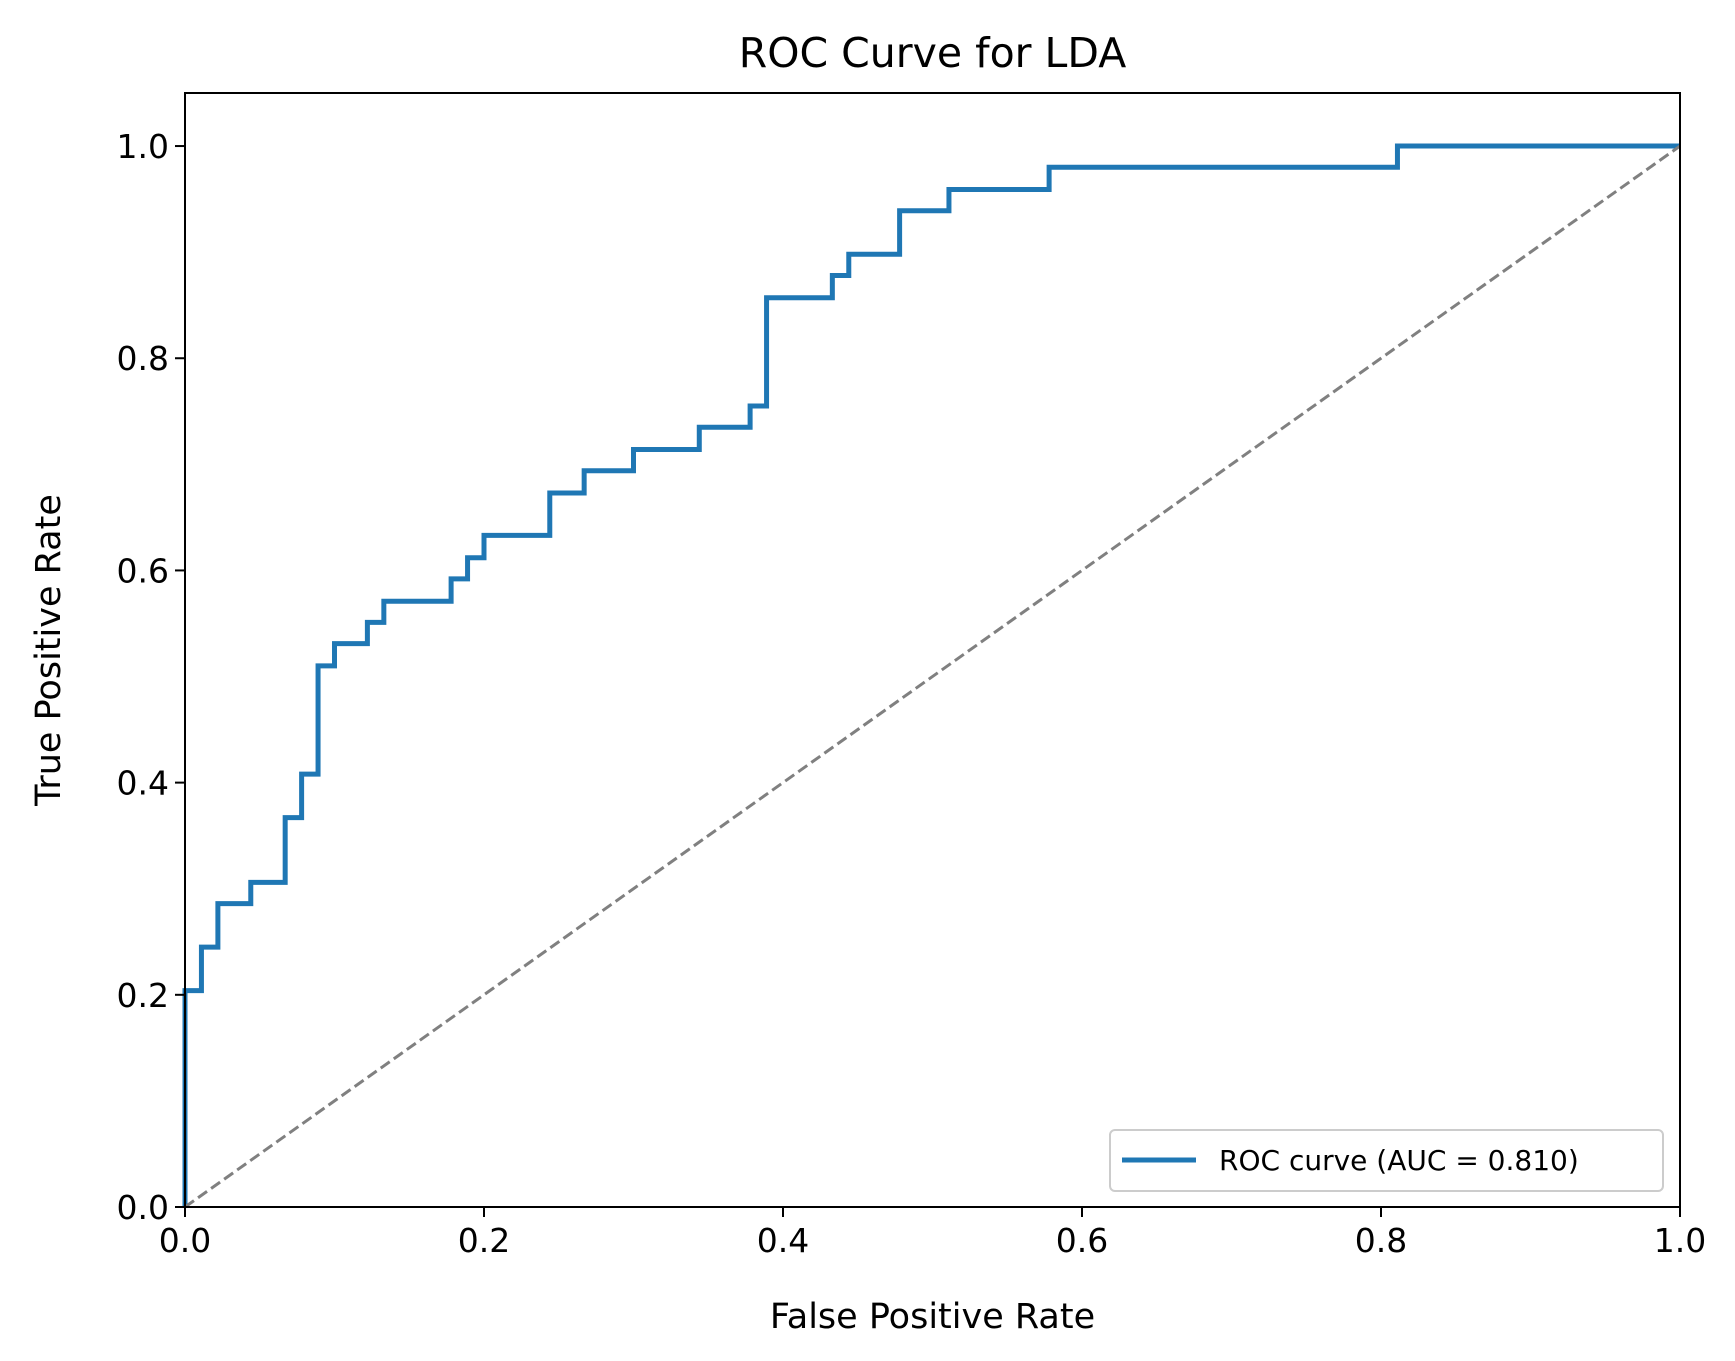 Image resolution: width=1735 pixels, height=1361 pixels. What do you see at coordinates (1082, 1240) in the screenshot?
I see `x-tick-label: 0.6` at bounding box center [1082, 1240].